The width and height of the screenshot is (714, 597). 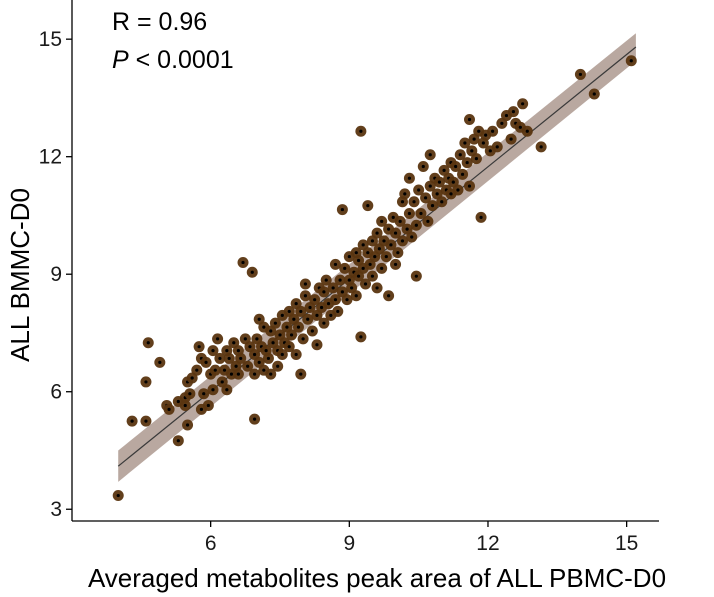 I want to click on p-value-annotation: P < 0.0001, so click(x=173, y=60).